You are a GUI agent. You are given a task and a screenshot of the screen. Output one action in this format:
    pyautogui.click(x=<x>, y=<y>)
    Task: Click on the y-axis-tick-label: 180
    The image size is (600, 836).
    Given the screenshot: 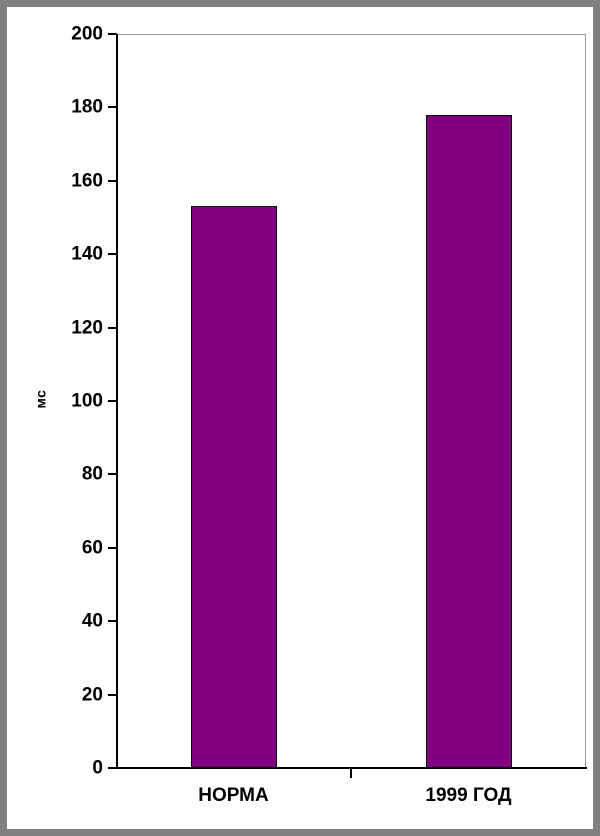 What is the action you would take?
    pyautogui.click(x=87, y=107)
    